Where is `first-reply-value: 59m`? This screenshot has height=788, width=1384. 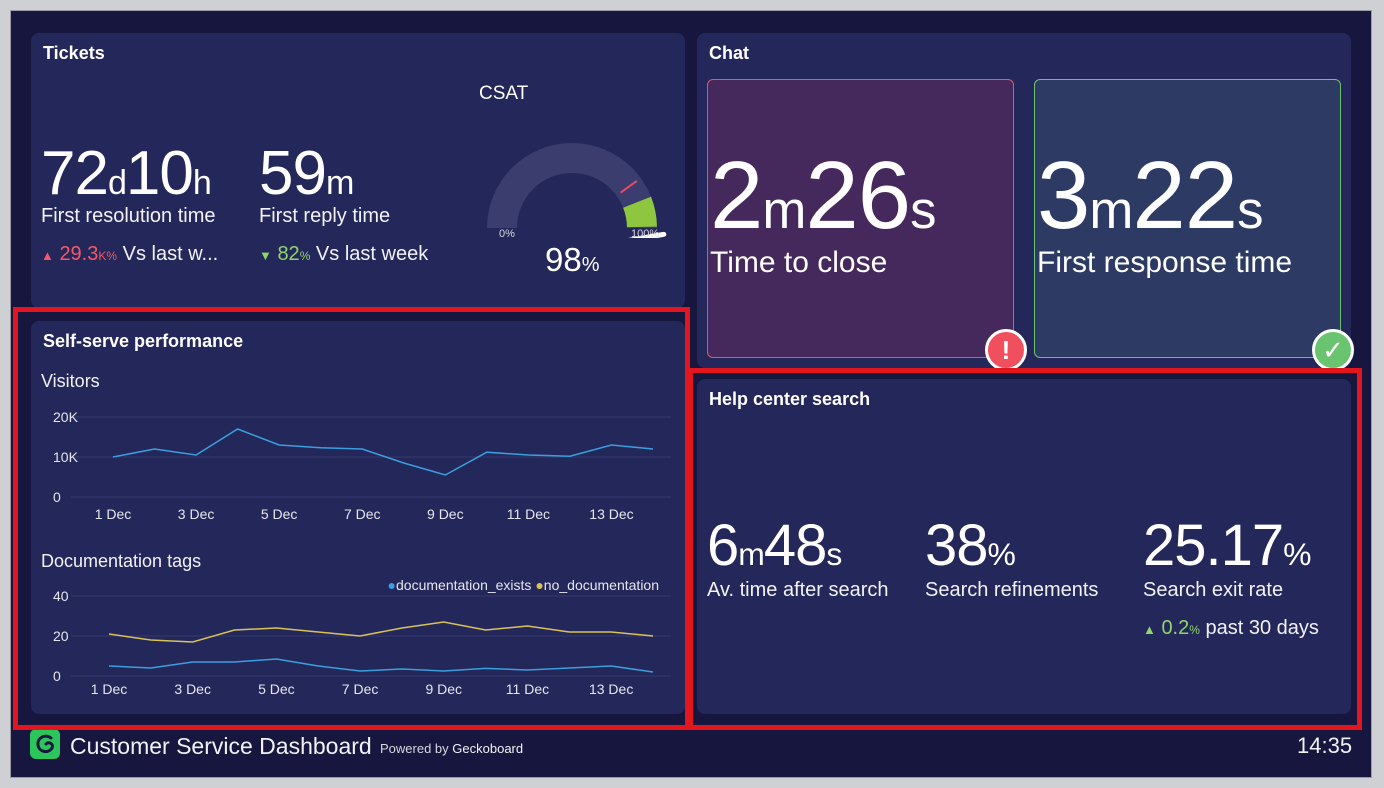
first-reply-value: 59m is located at coordinates (306, 173).